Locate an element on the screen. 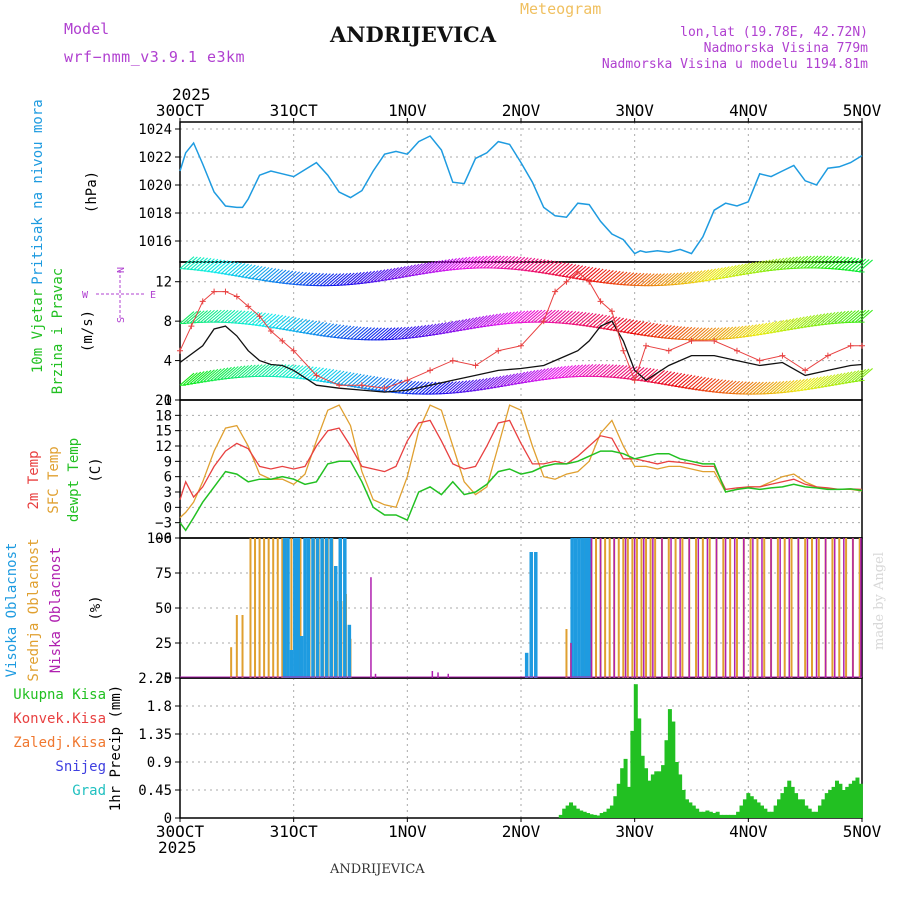  elevation-label: Nadmorska Visina 779m is located at coordinates (785, 48).